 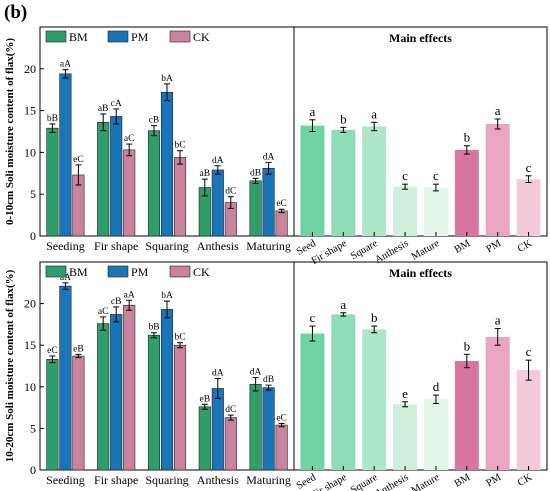 What do you see at coordinates (494, 480) in the screenshot?
I see `main-x-tick-label: PM` at bounding box center [494, 480].